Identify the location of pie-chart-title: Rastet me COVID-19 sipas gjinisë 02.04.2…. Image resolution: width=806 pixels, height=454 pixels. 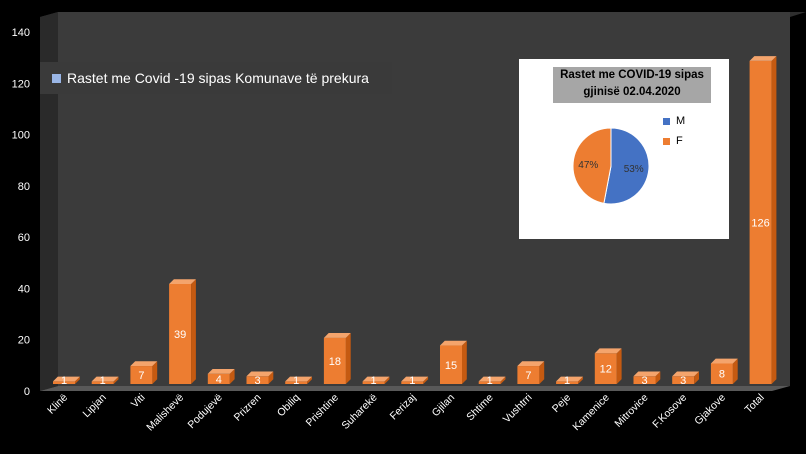
(632, 85).